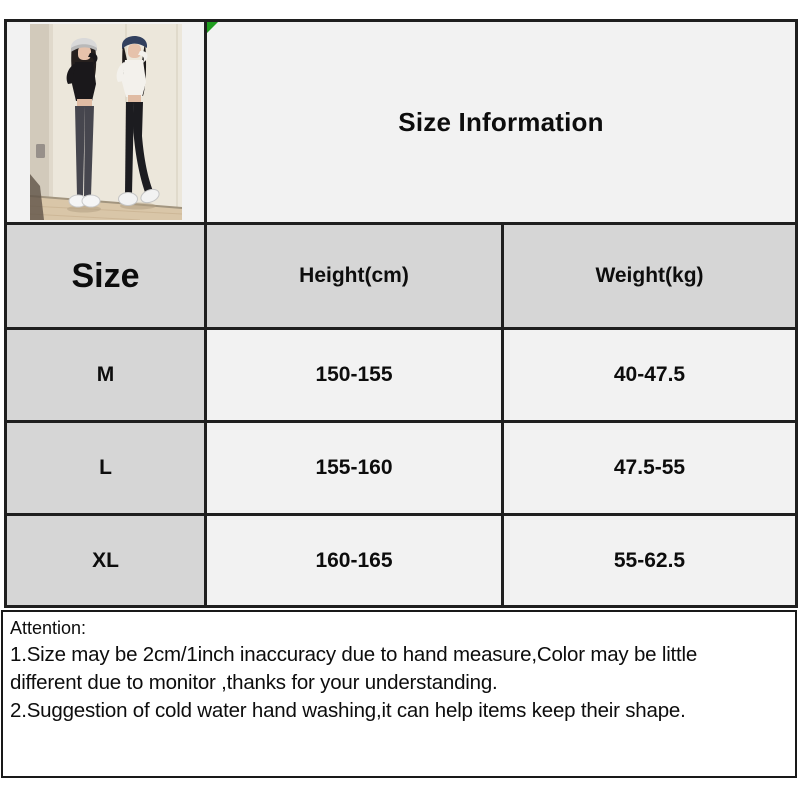 Image resolution: width=800 pixels, height=800 pixels. What do you see at coordinates (105, 276) in the screenshot?
I see `column-header-size: Size` at bounding box center [105, 276].